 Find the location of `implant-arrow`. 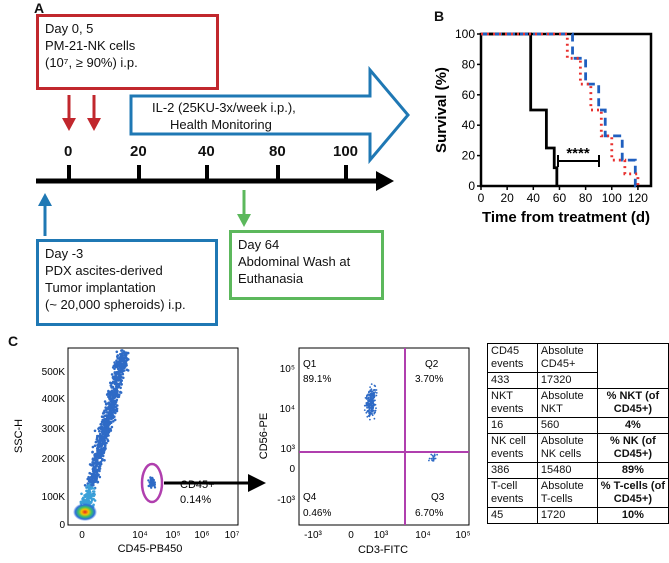

implant-arrow is located at coordinates (45, 214).